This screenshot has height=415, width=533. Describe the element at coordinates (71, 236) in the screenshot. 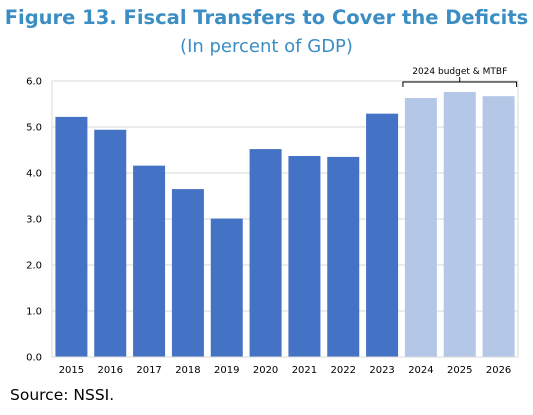

I see `bar-2015` at that location.